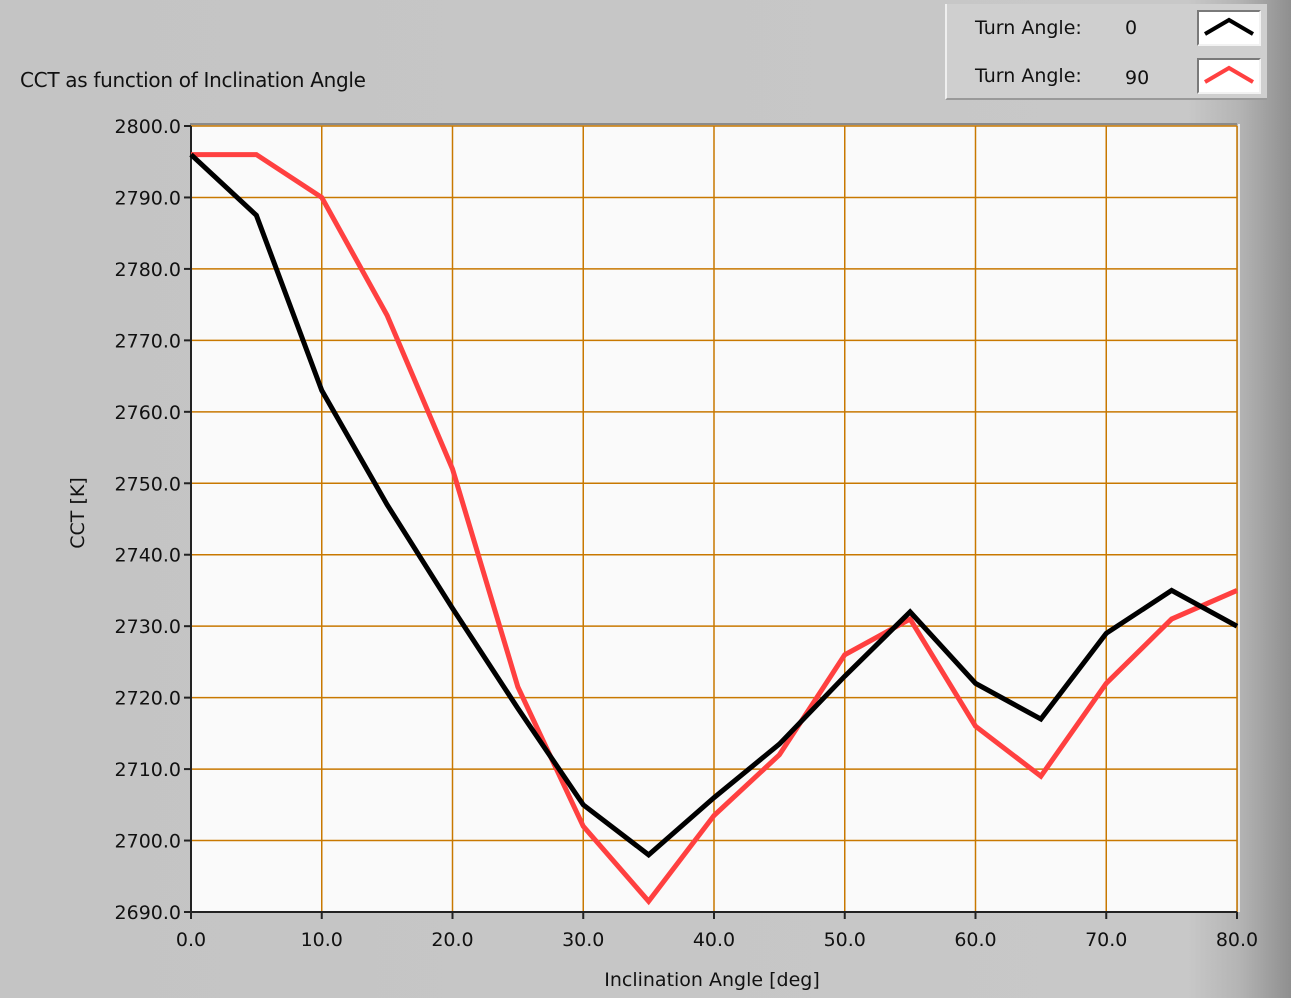  Describe the element at coordinates (712, 980) in the screenshot. I see `x-axis-title: Inclination Angle [deg]` at that location.